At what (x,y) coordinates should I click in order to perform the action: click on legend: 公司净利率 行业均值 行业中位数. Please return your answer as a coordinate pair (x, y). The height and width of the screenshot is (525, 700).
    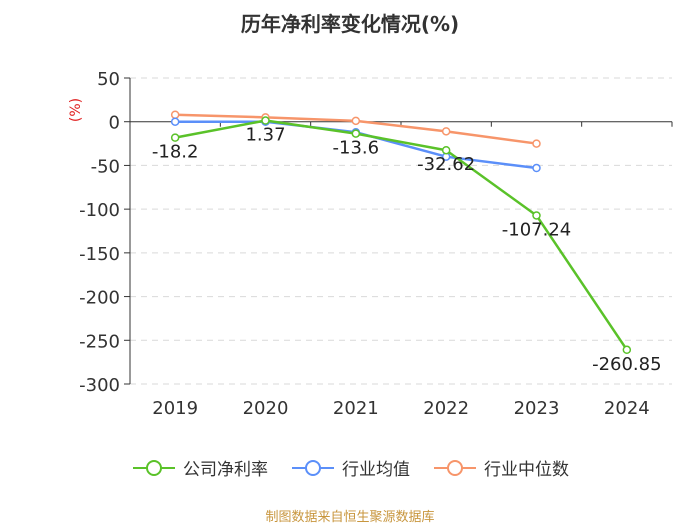
    Looking at the image, I should click on (350, 467).